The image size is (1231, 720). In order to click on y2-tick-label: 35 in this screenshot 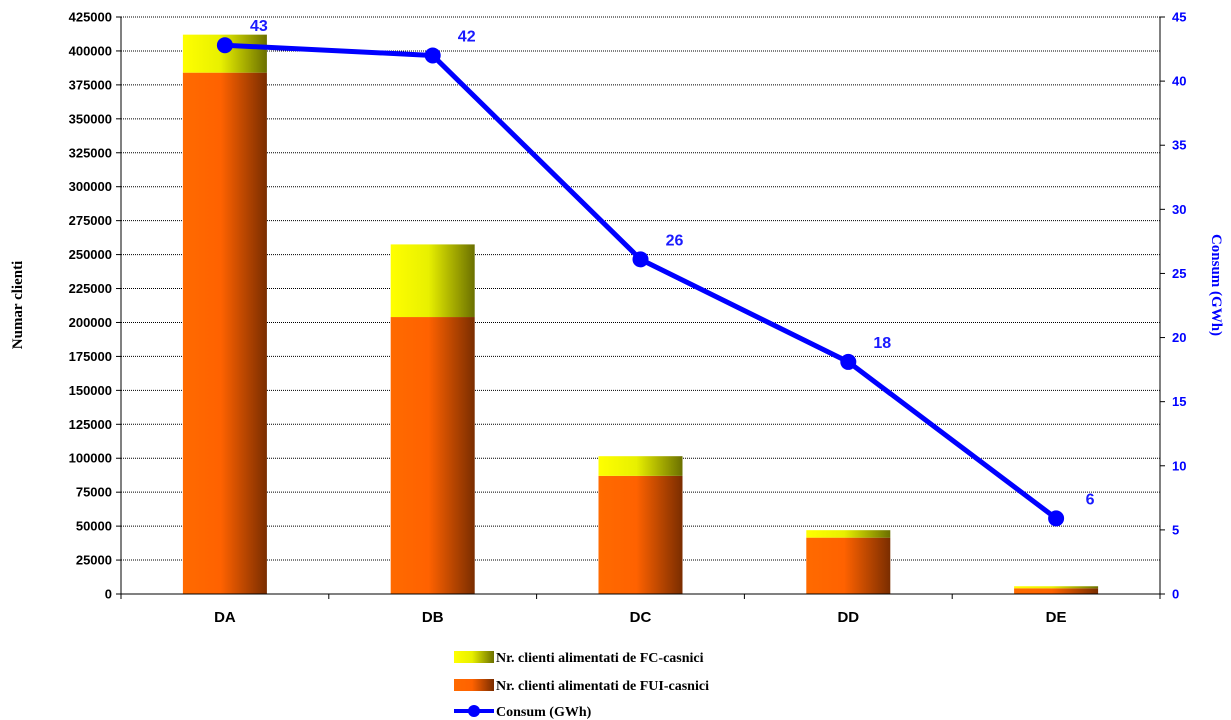, I will do `click(1179, 145)`.